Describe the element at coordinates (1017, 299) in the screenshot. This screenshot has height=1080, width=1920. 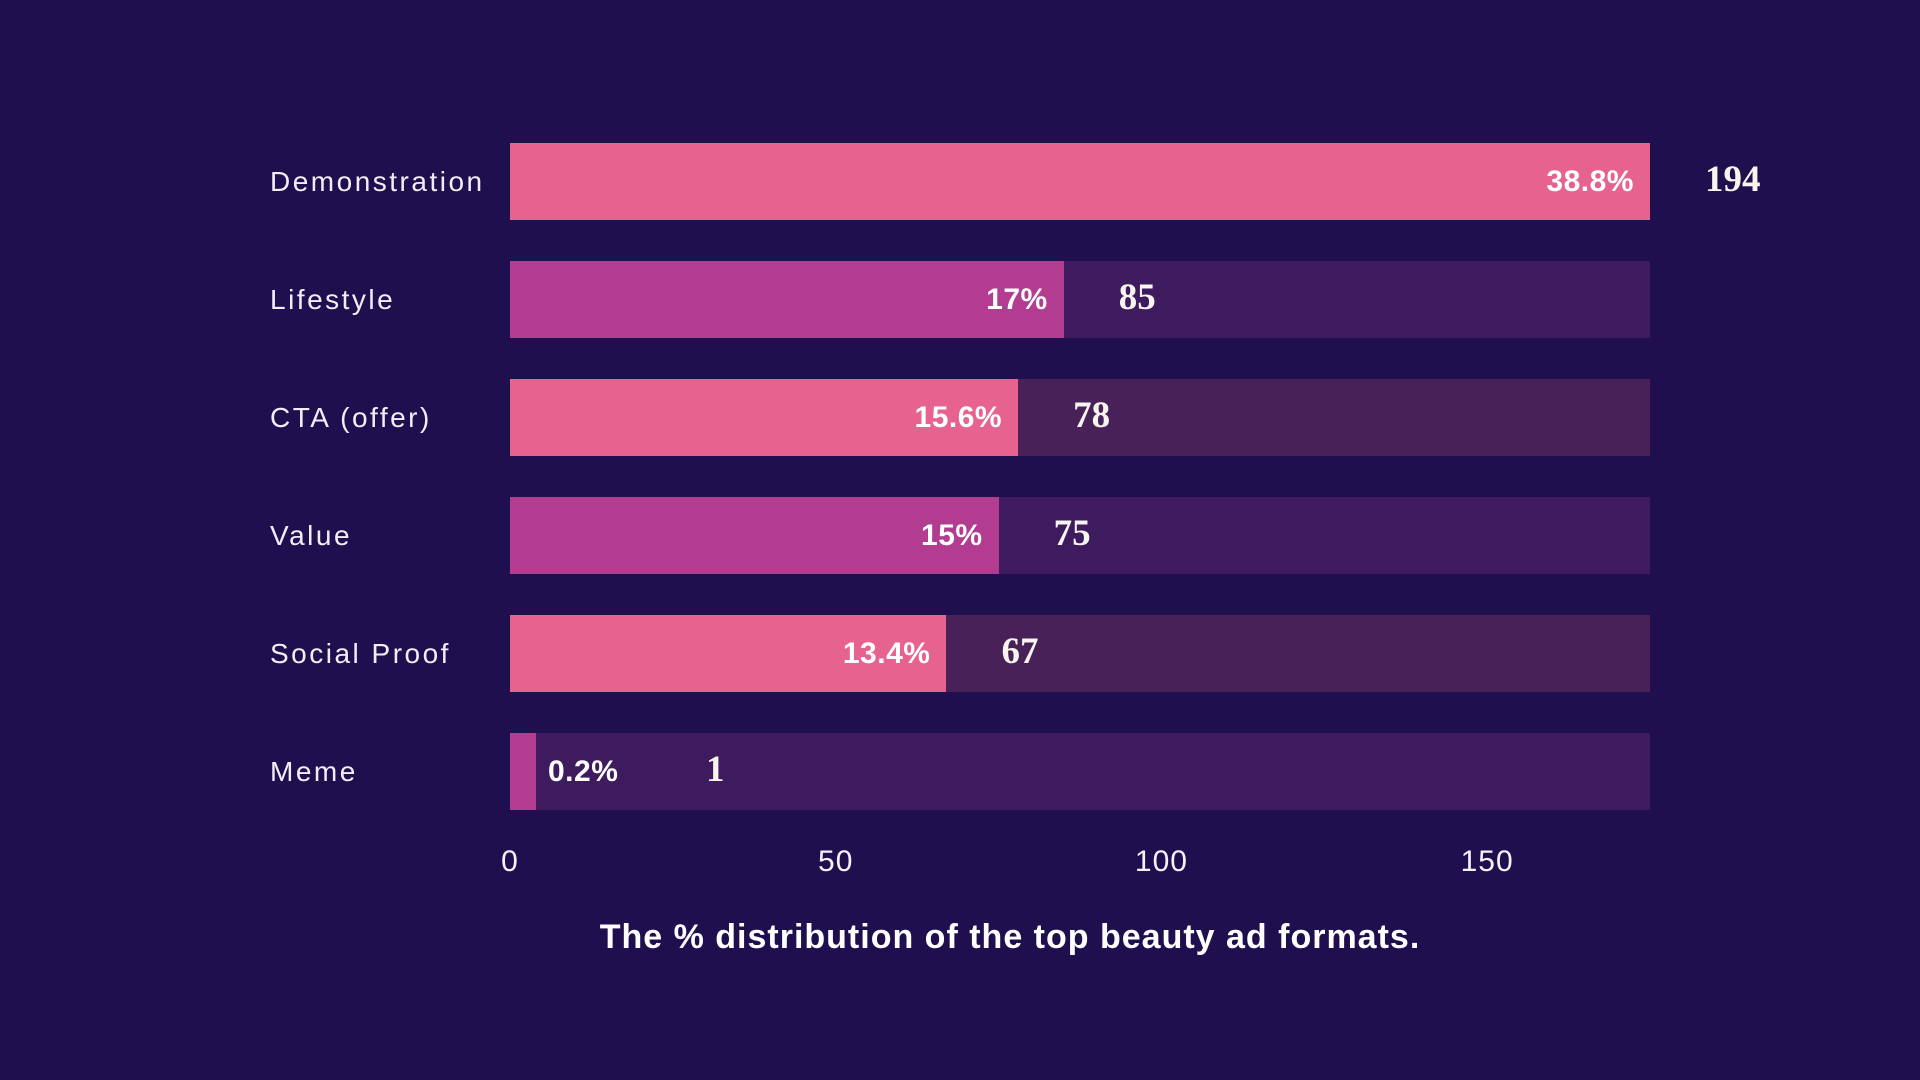
I see `percent-label: 17%` at that location.